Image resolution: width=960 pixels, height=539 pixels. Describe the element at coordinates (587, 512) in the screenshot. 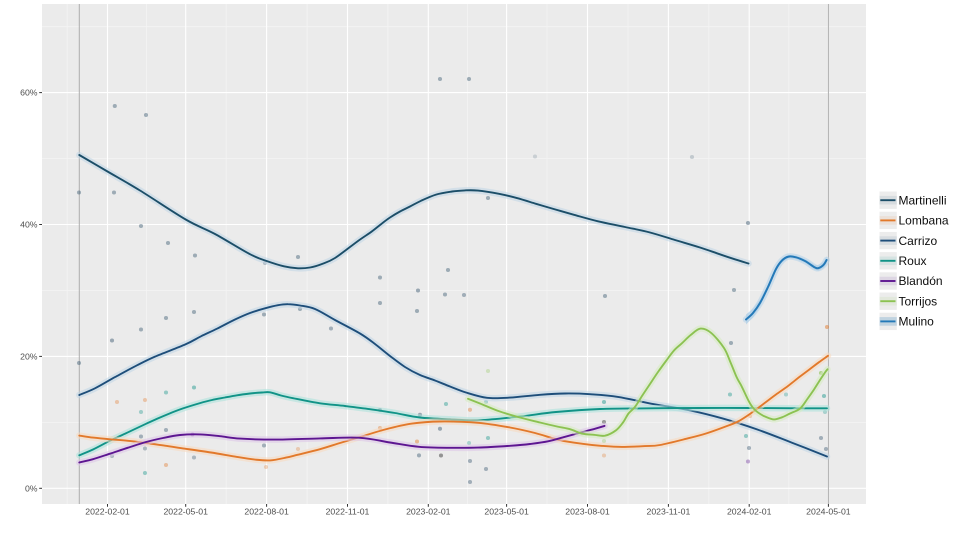

I see `svg-text: 2023-08-01` at that location.